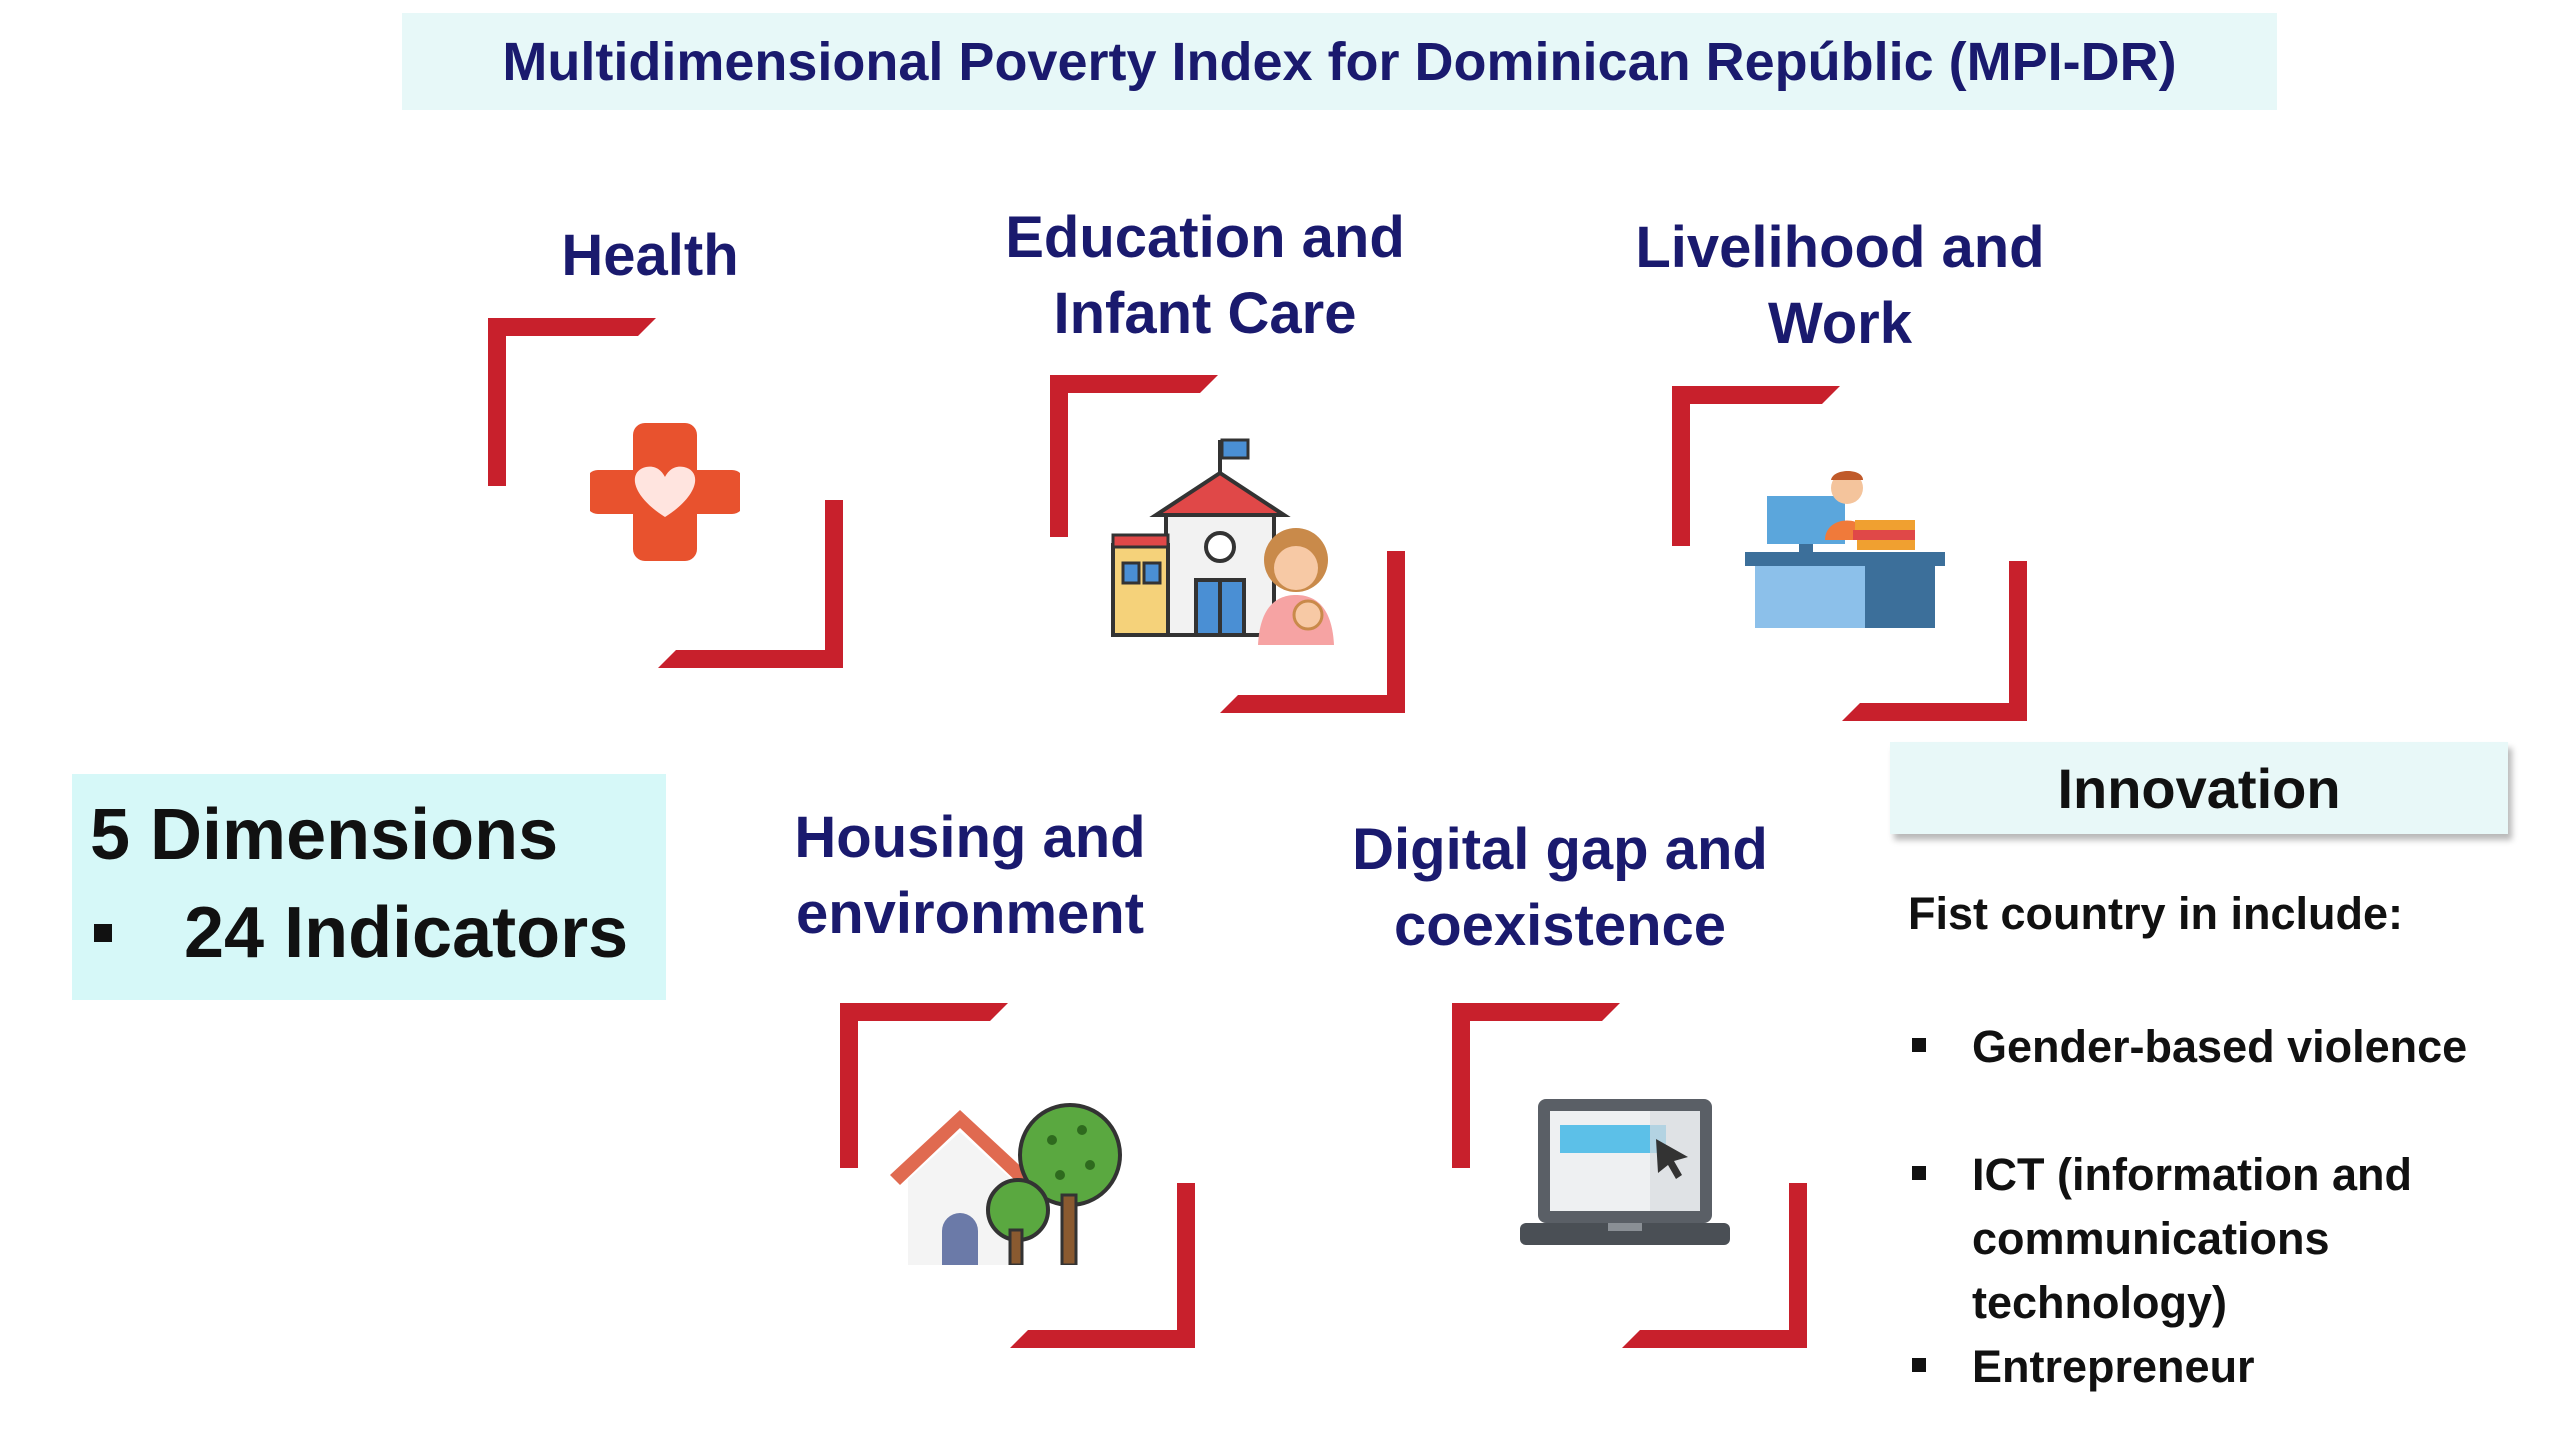 This screenshot has width=2560, height=1440. Describe the element at coordinates (970, 837) in the screenshot. I see `dimension-label-line: Housing and` at that location.